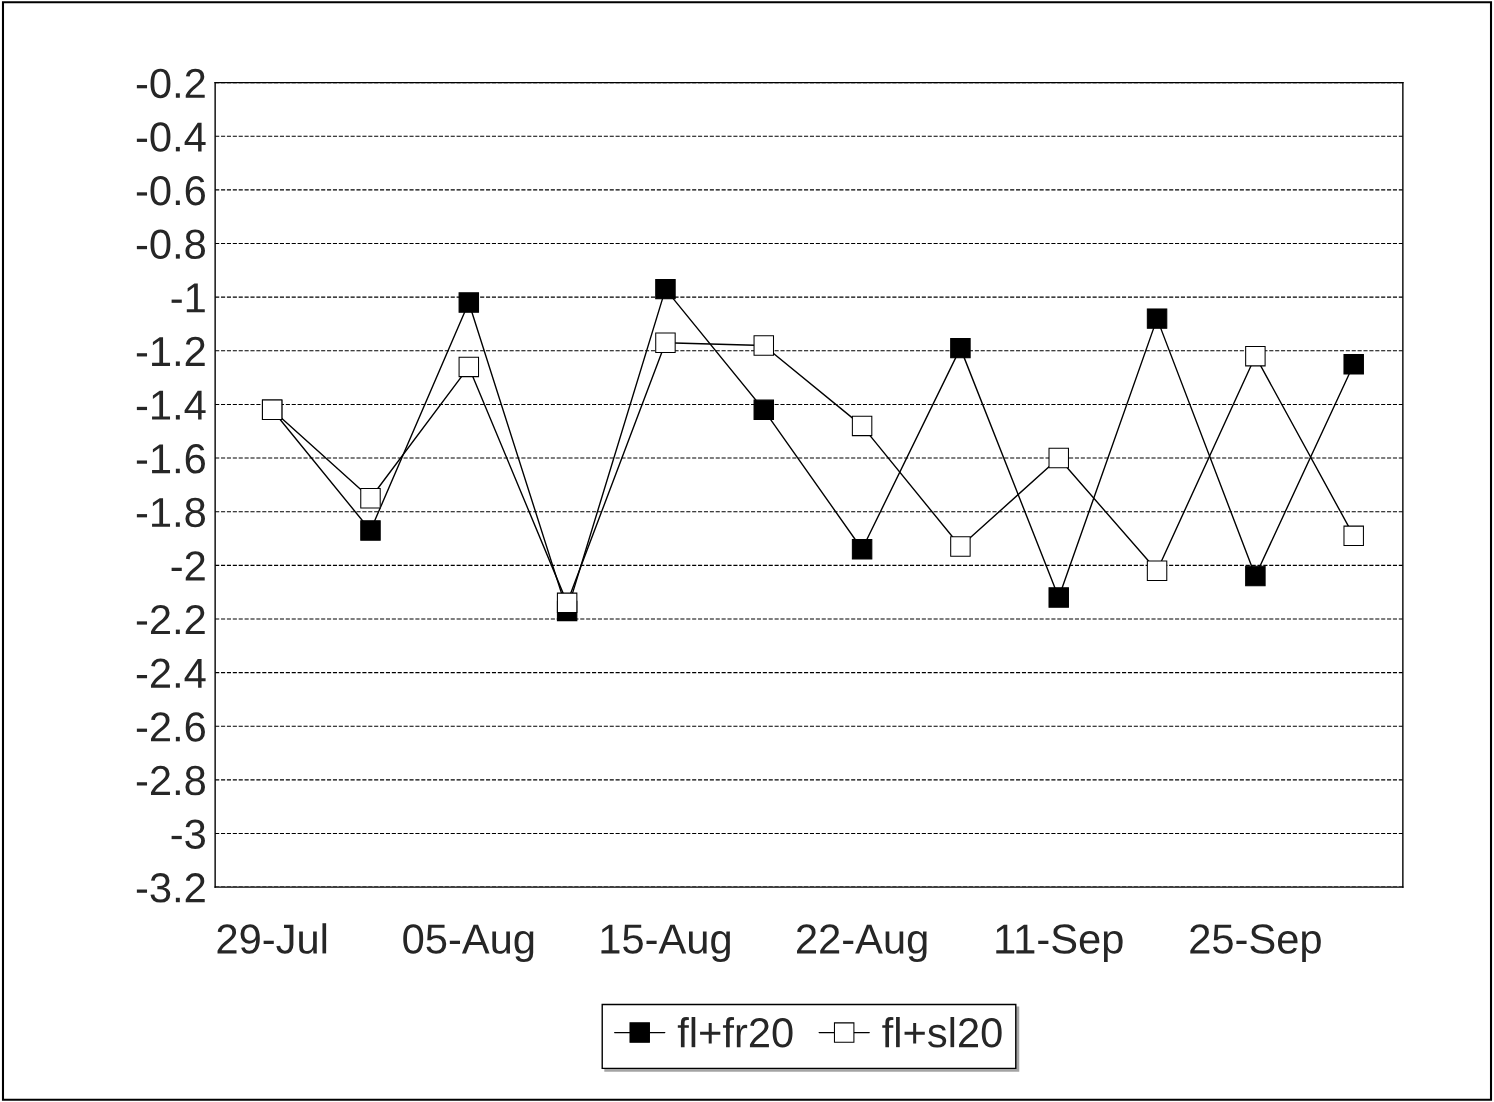 This screenshot has width=1494, height=1102. Describe the element at coordinates (170, 727) in the screenshot. I see `y-tick-label: -2.6` at that location.